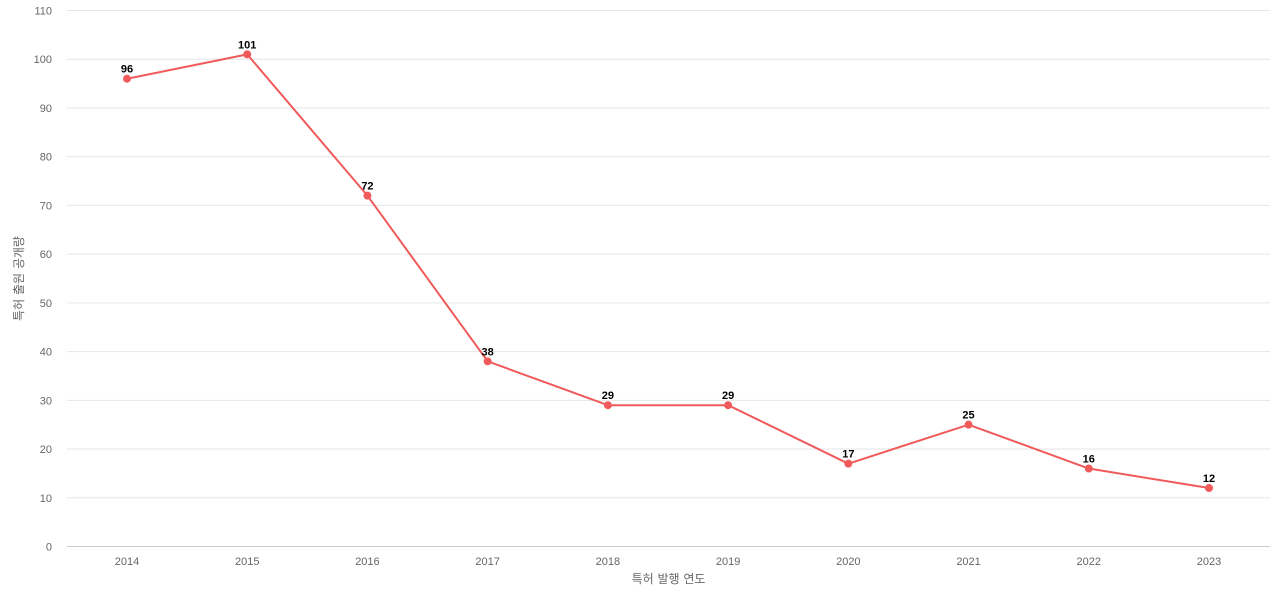  I want to click on y-tick-label: 10, so click(46, 499).